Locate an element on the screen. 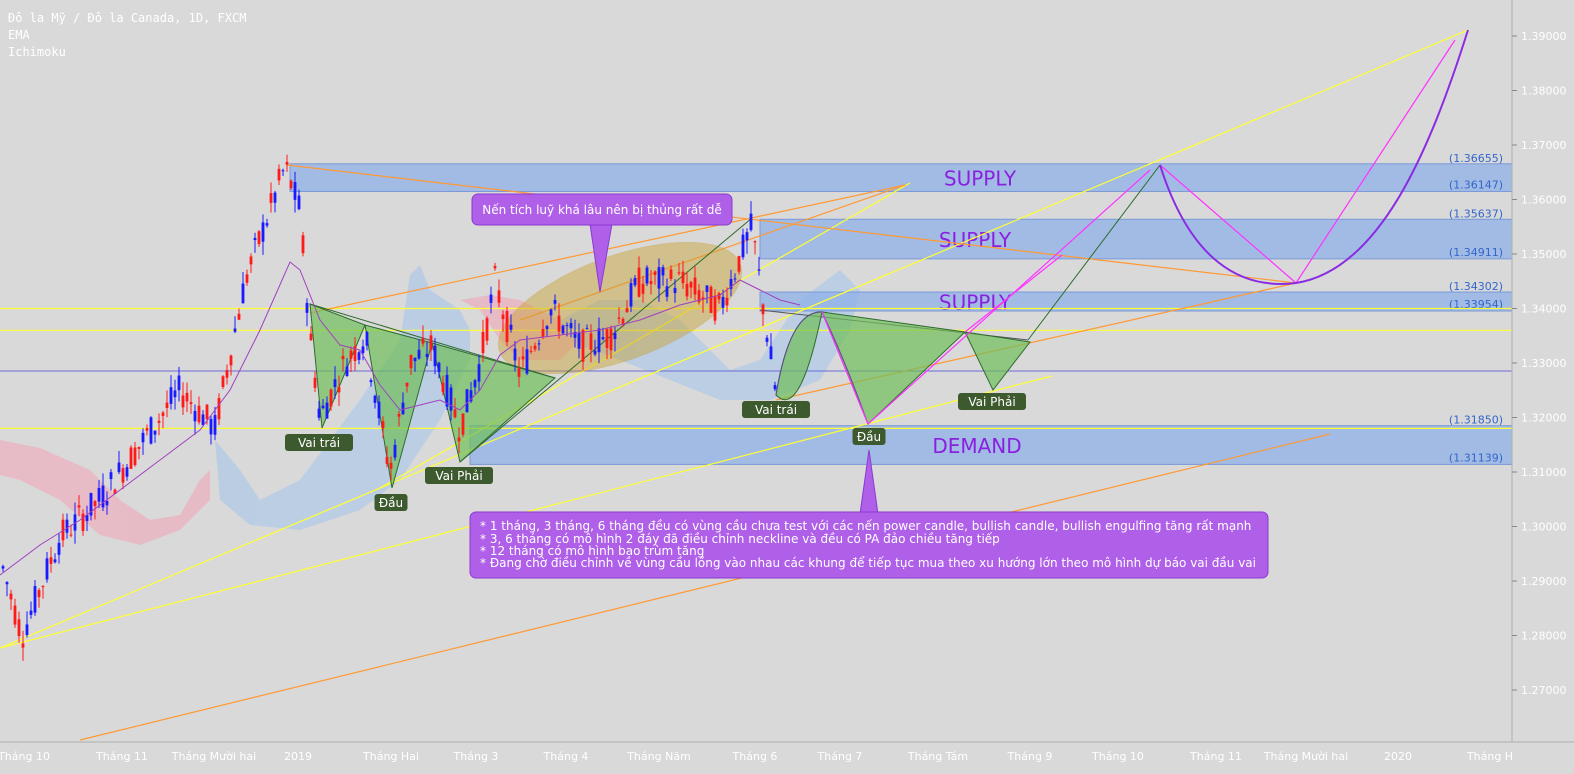 The image size is (1574, 774). y-tick-label-1: 1.38000 is located at coordinates (1544, 91).